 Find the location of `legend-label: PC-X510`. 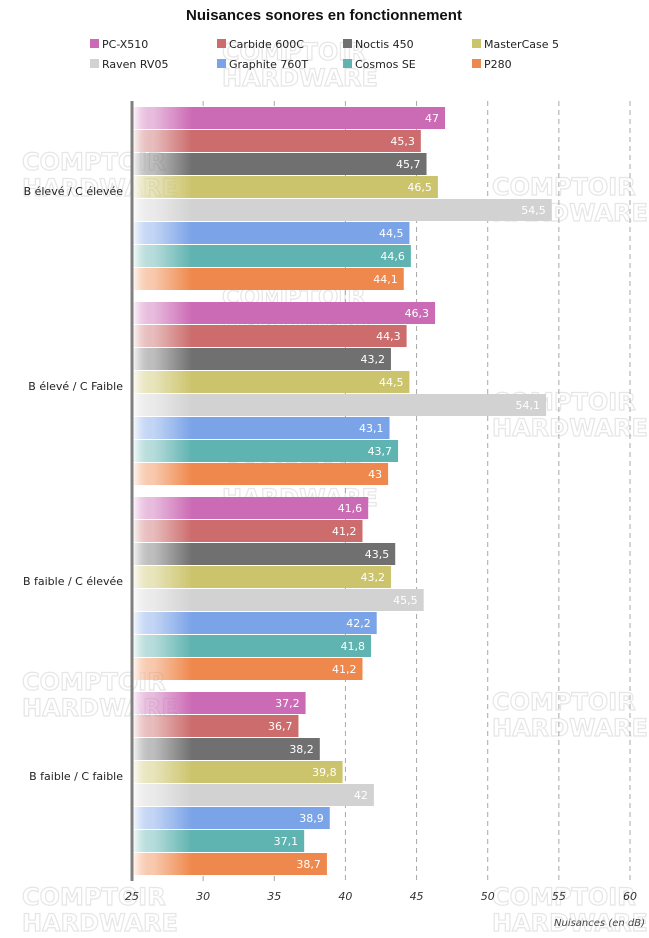

legend-label: PC-X510 is located at coordinates (125, 44).